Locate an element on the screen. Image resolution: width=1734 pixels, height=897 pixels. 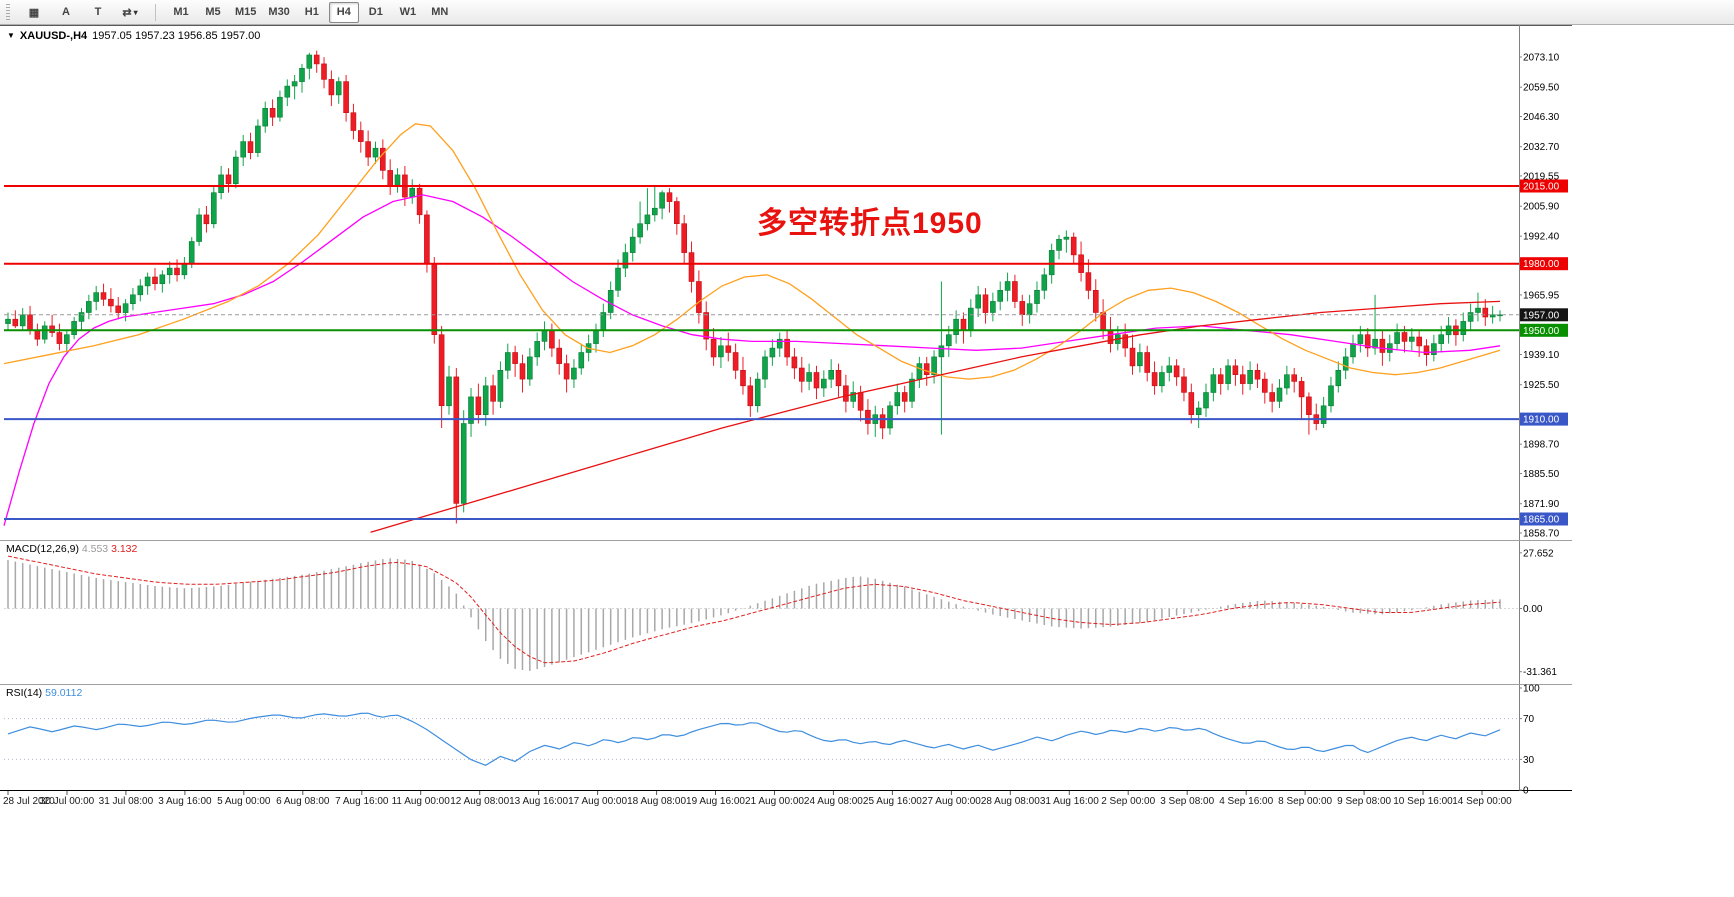
toolbar-separator is located at coordinates (155, 12).